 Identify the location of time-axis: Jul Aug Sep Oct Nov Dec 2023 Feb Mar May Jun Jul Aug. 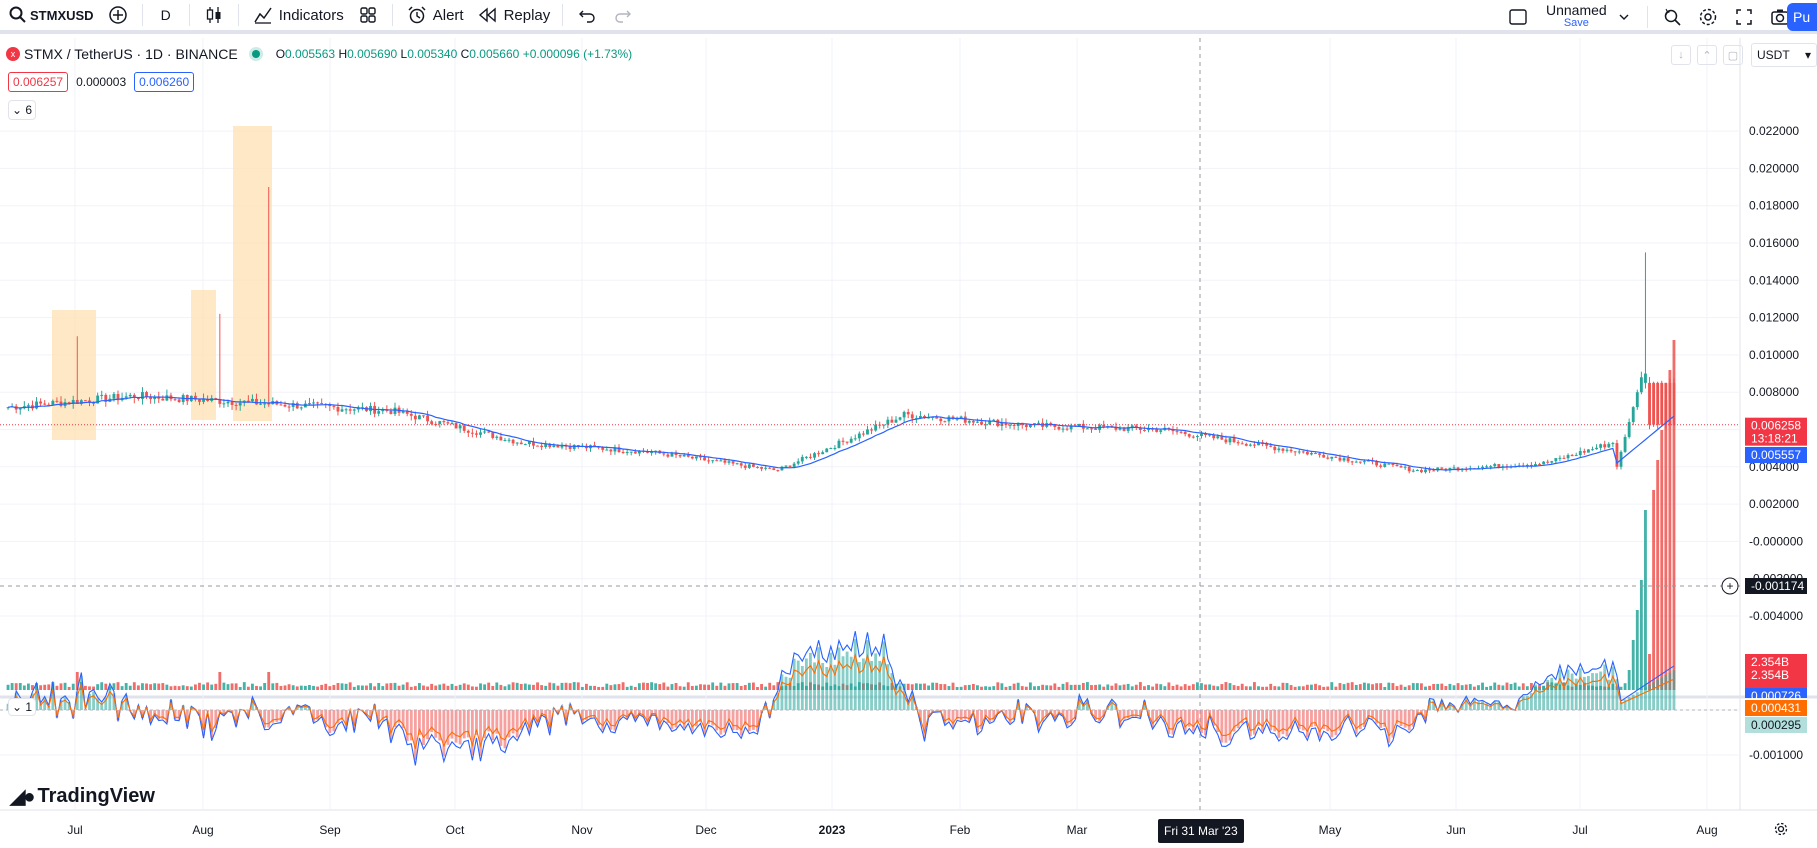
(892, 830).